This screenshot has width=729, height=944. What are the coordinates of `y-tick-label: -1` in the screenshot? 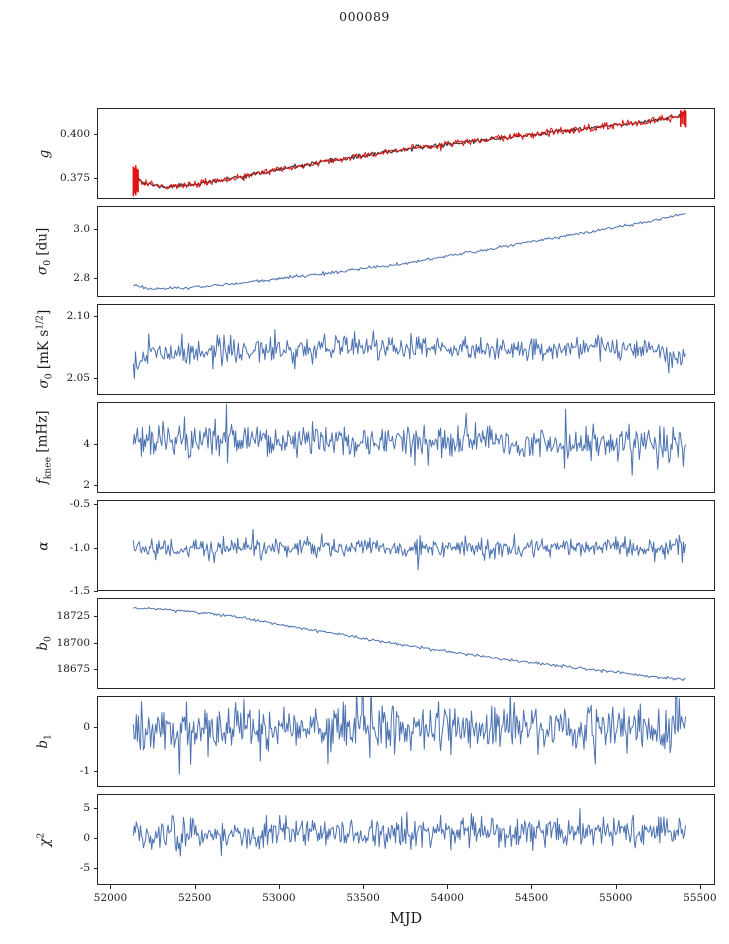 It's located at (84, 771).